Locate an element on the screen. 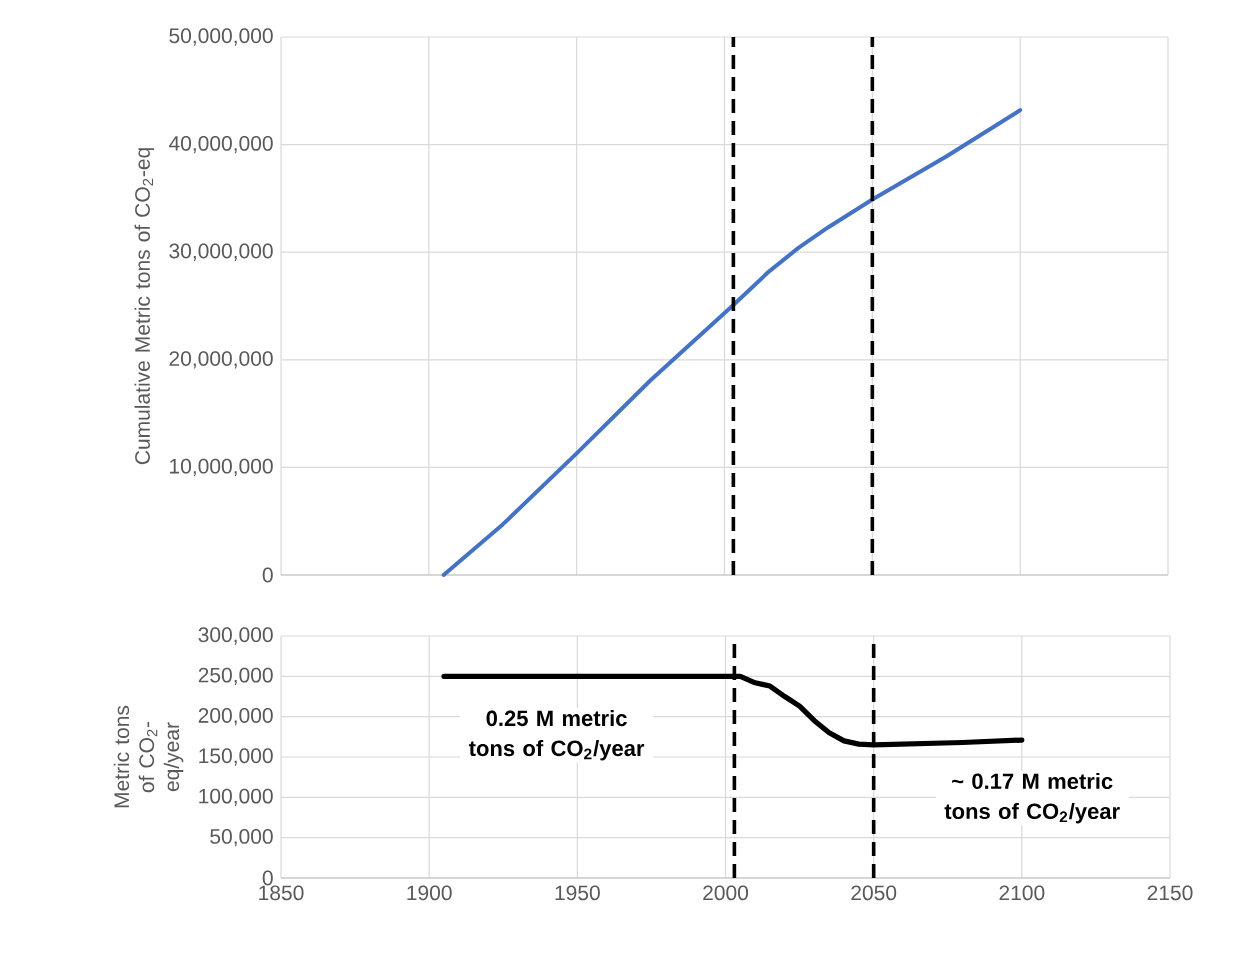  y-tick-label: 20,000,000 is located at coordinates (221, 360).